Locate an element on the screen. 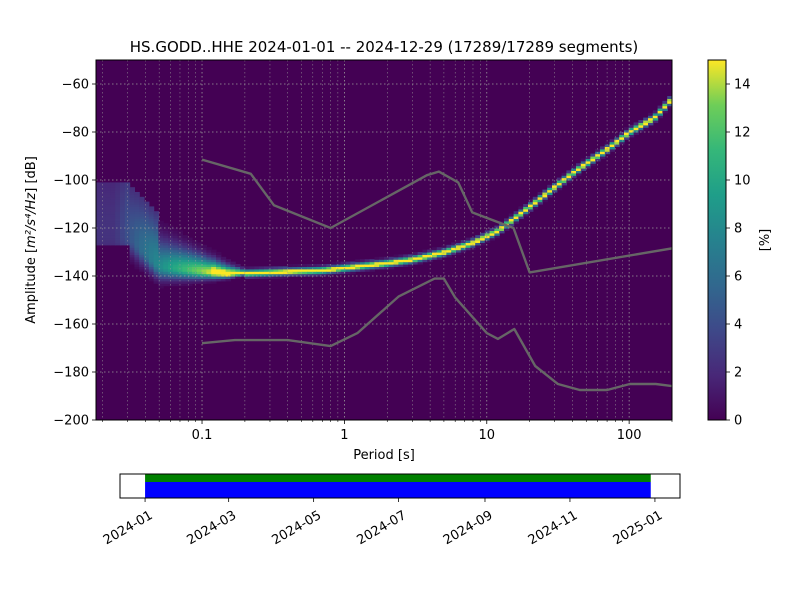 This screenshot has width=800, height=600. colorbar-tick-label: 8 is located at coordinates (738, 229).